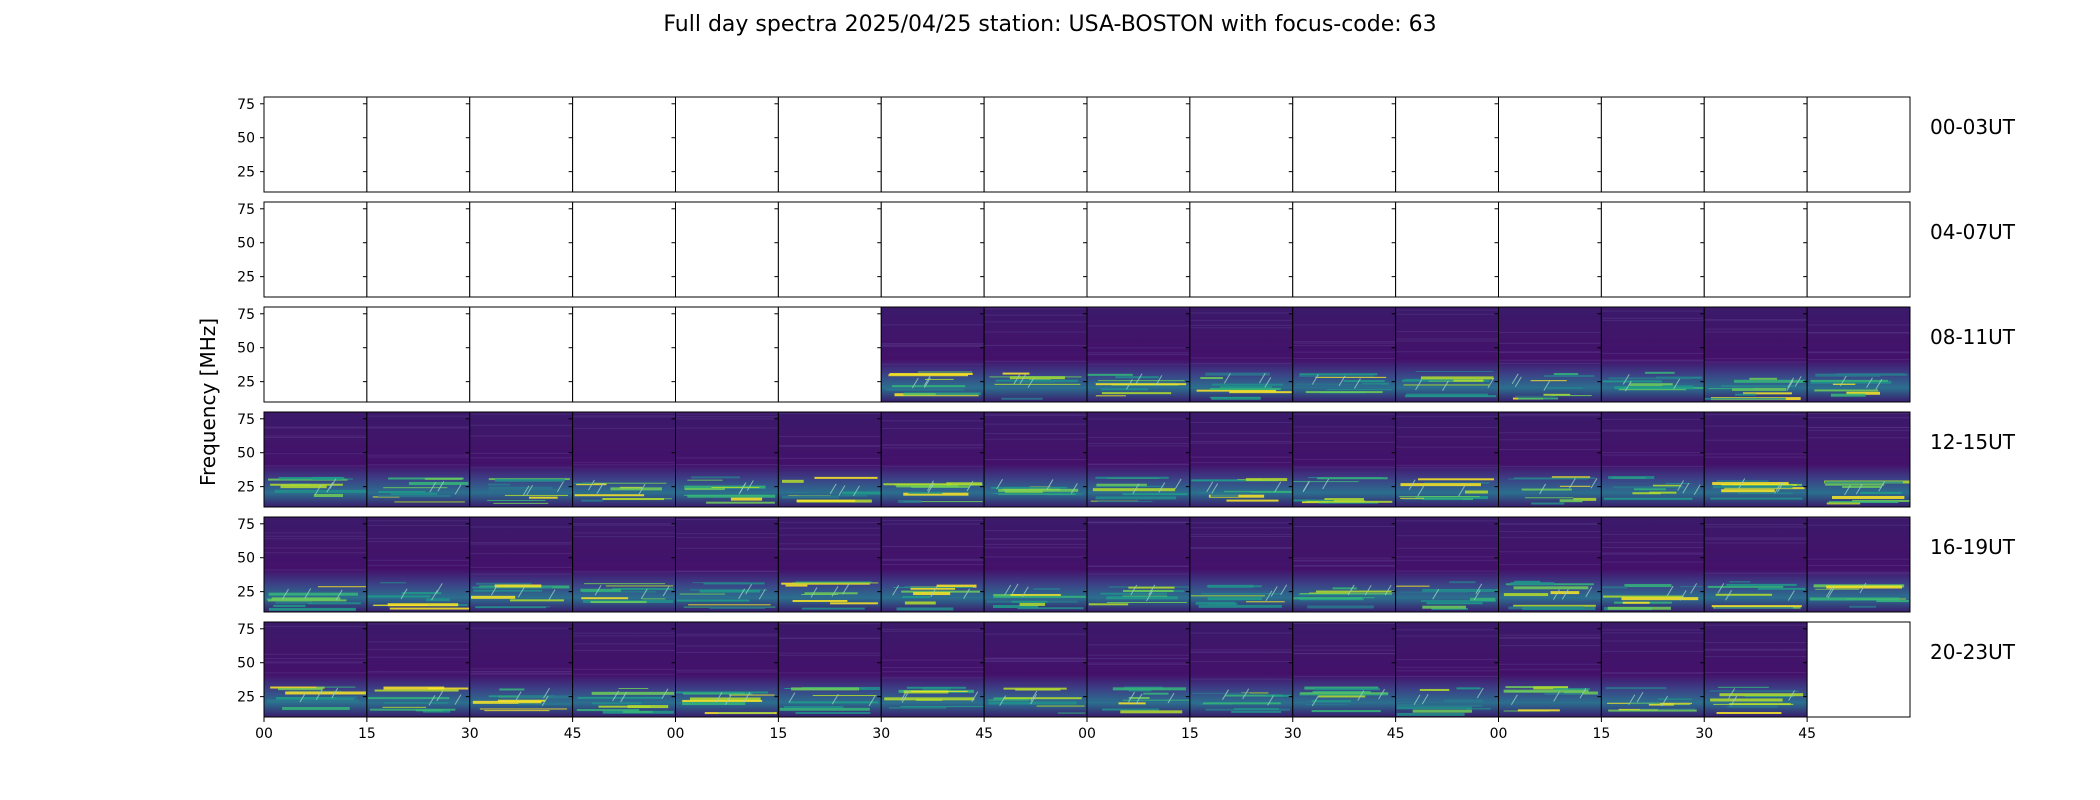  Describe the element at coordinates (1973, 547) in the screenshot. I see `row-label: 16-19UT` at that location.